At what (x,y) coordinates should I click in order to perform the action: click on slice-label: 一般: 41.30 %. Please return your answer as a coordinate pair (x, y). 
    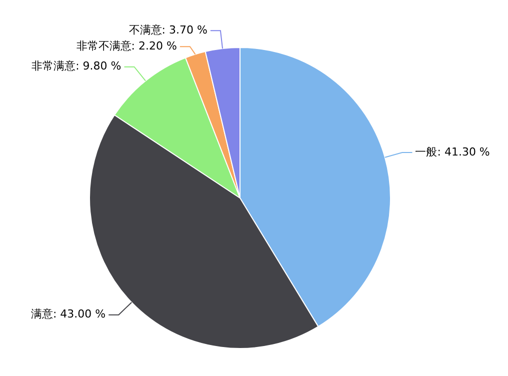
    Looking at the image, I should click on (452, 151).